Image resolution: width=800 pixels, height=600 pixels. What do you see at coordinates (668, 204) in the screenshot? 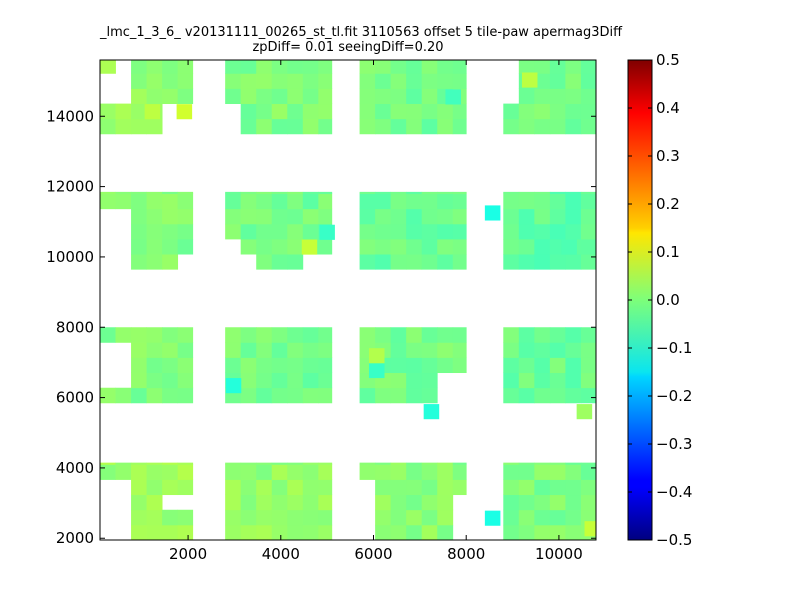
I see `colorbar-tick-label: 0.2` at bounding box center [668, 204].